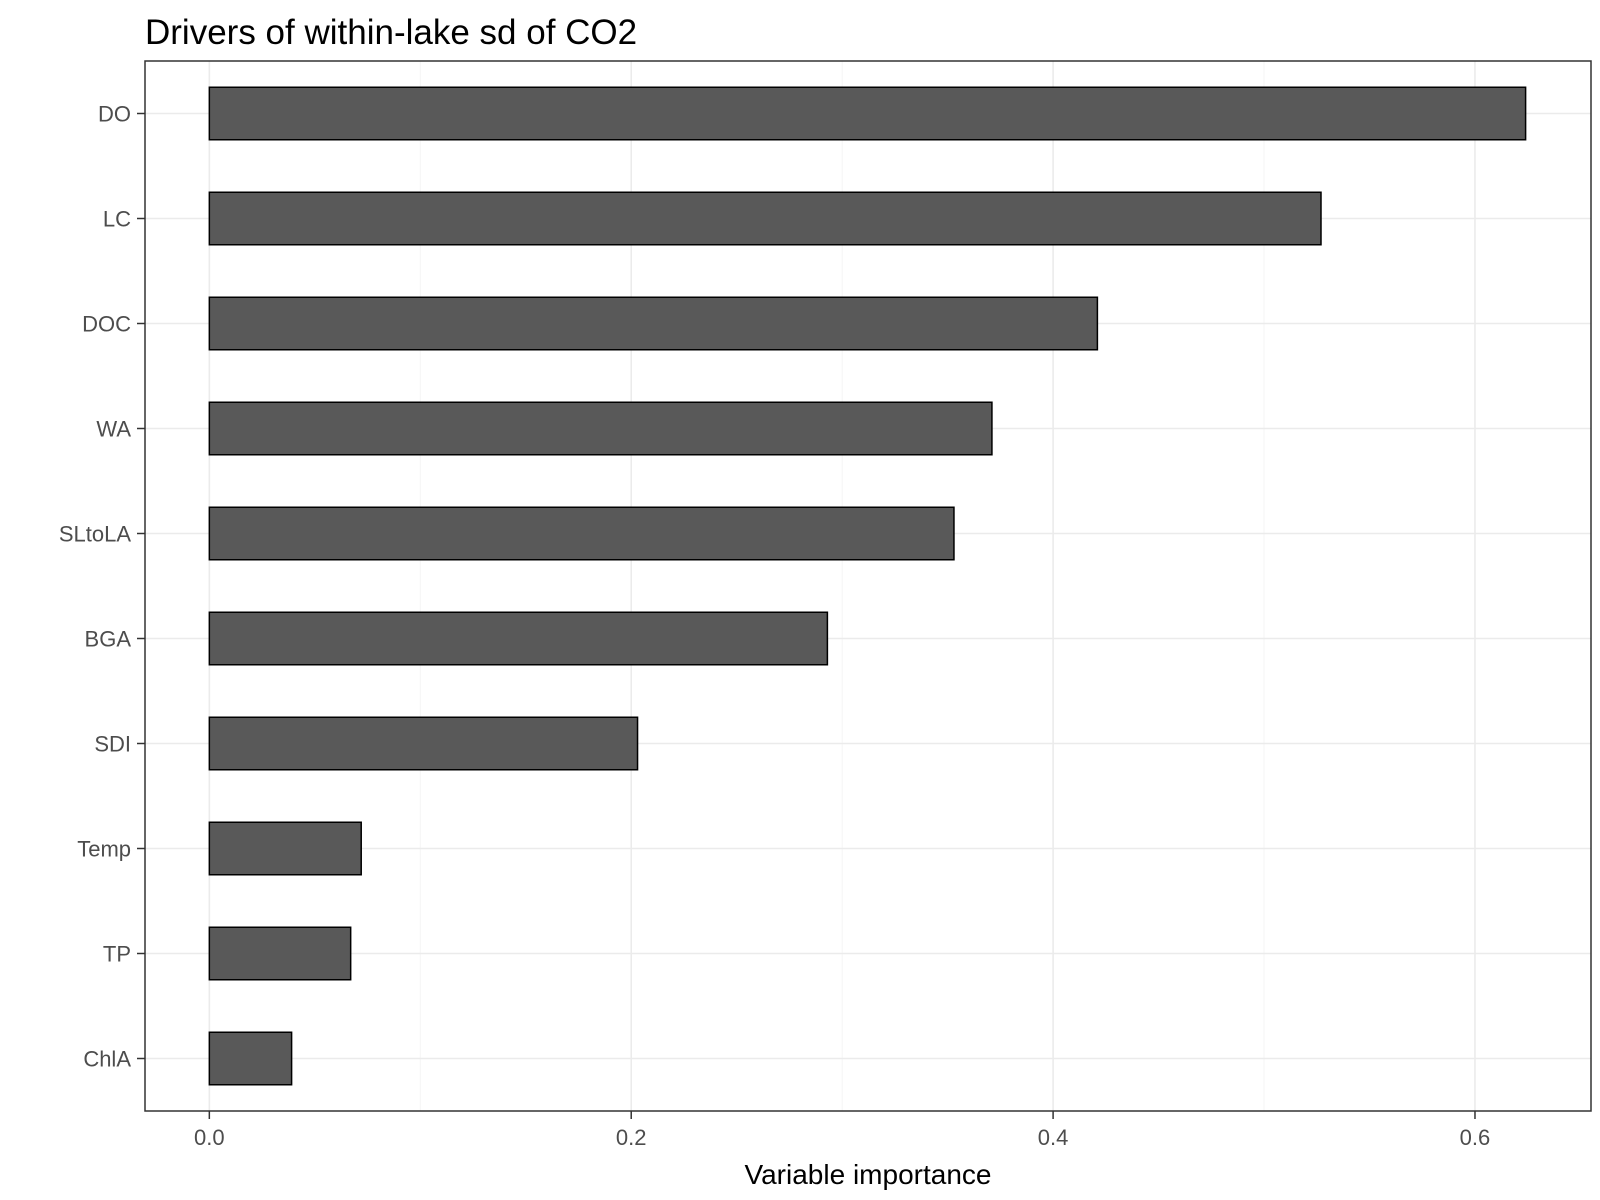 Image resolution: width=1600 pixels, height=1200 pixels. Describe the element at coordinates (113, 429) in the screenshot. I see `y-tick-label: WA` at that location.